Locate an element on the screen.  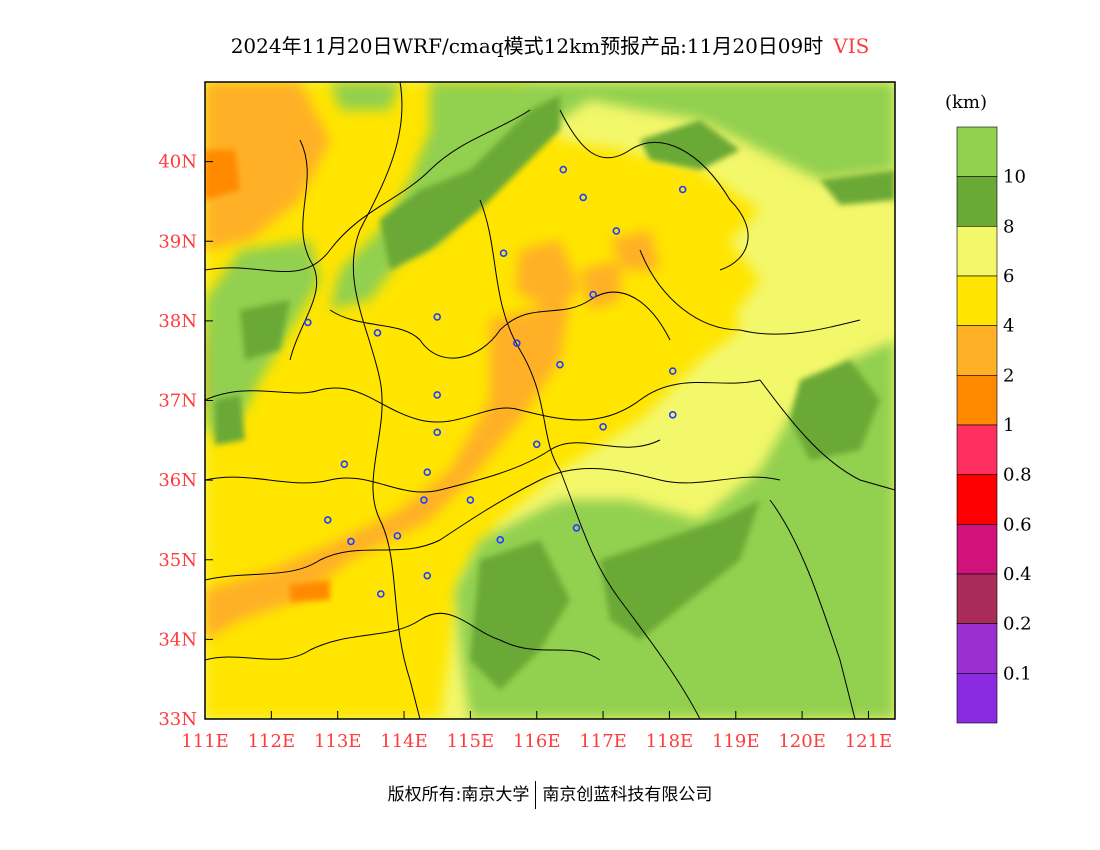
y-tick-label: 40N is located at coordinates (177, 162).